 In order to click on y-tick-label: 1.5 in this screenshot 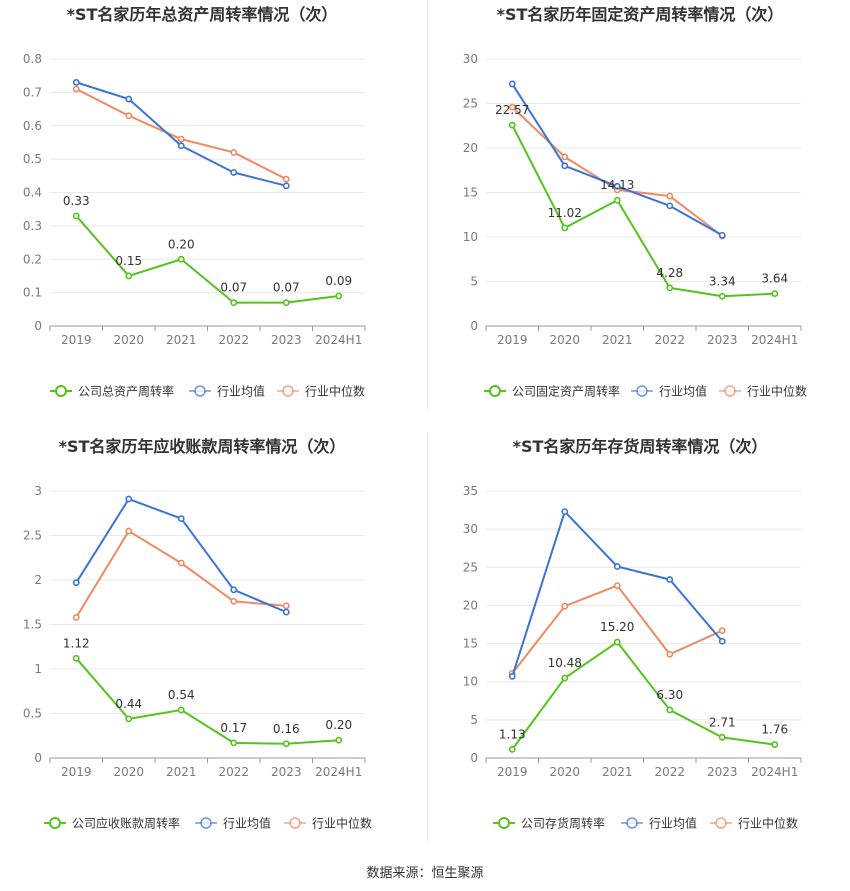, I will do `click(32, 625)`.